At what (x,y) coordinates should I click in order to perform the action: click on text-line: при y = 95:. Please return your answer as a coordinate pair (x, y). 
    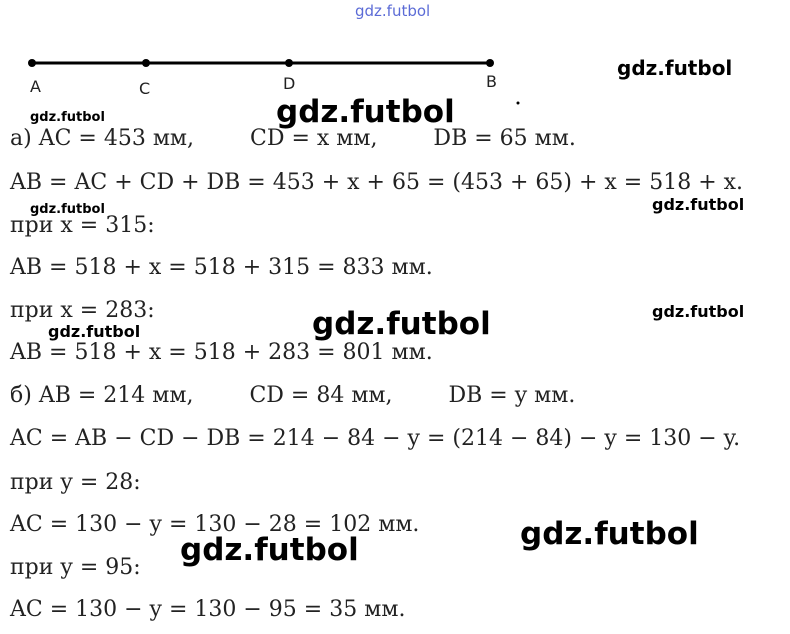
    Looking at the image, I should click on (75, 567).